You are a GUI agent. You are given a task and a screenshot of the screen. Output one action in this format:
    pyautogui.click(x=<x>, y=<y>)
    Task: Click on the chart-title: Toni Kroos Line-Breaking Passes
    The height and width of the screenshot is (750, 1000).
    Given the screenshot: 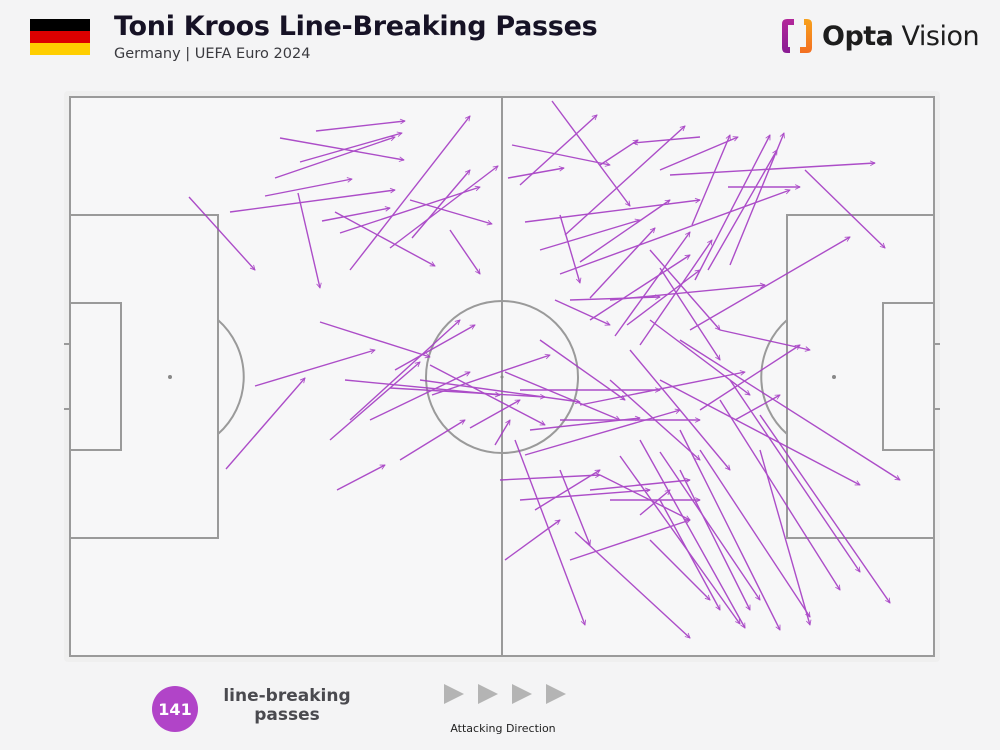 What is the action you would take?
    pyautogui.click(x=356, y=26)
    